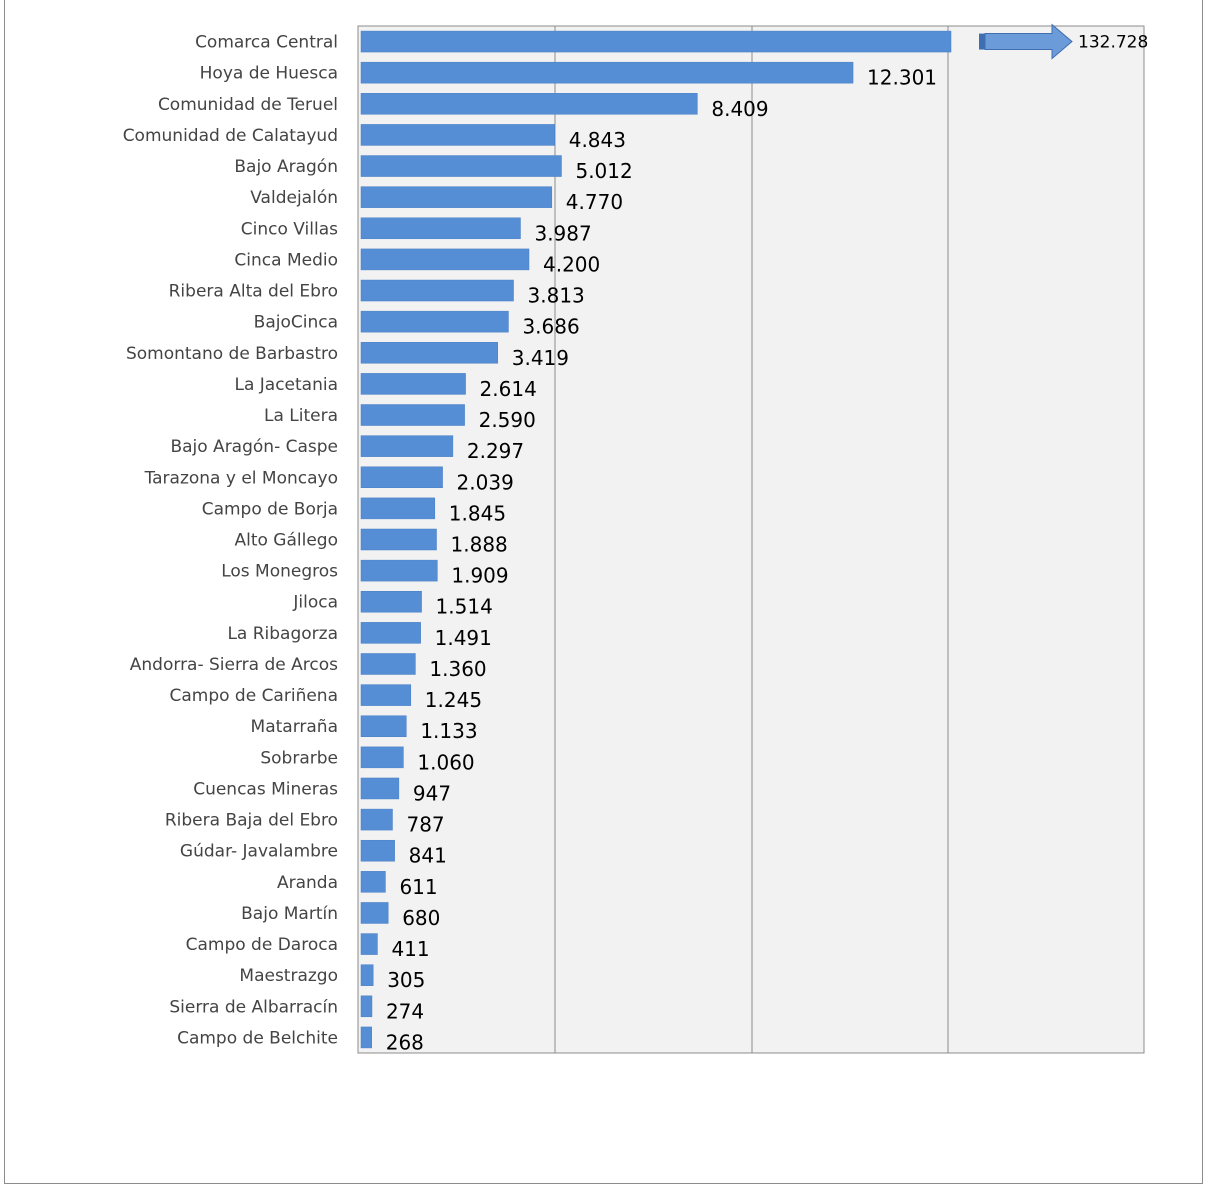 This screenshot has height=1186, width=1206. I want to click on category-label: Hoya de Huesca, so click(269, 74).